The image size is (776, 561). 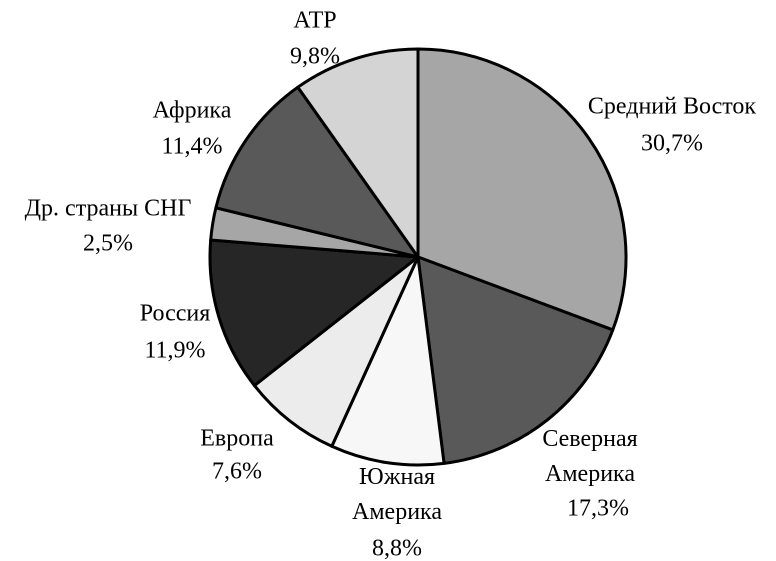 I want to click on slice-value-label: 30,7%, so click(x=672, y=144).